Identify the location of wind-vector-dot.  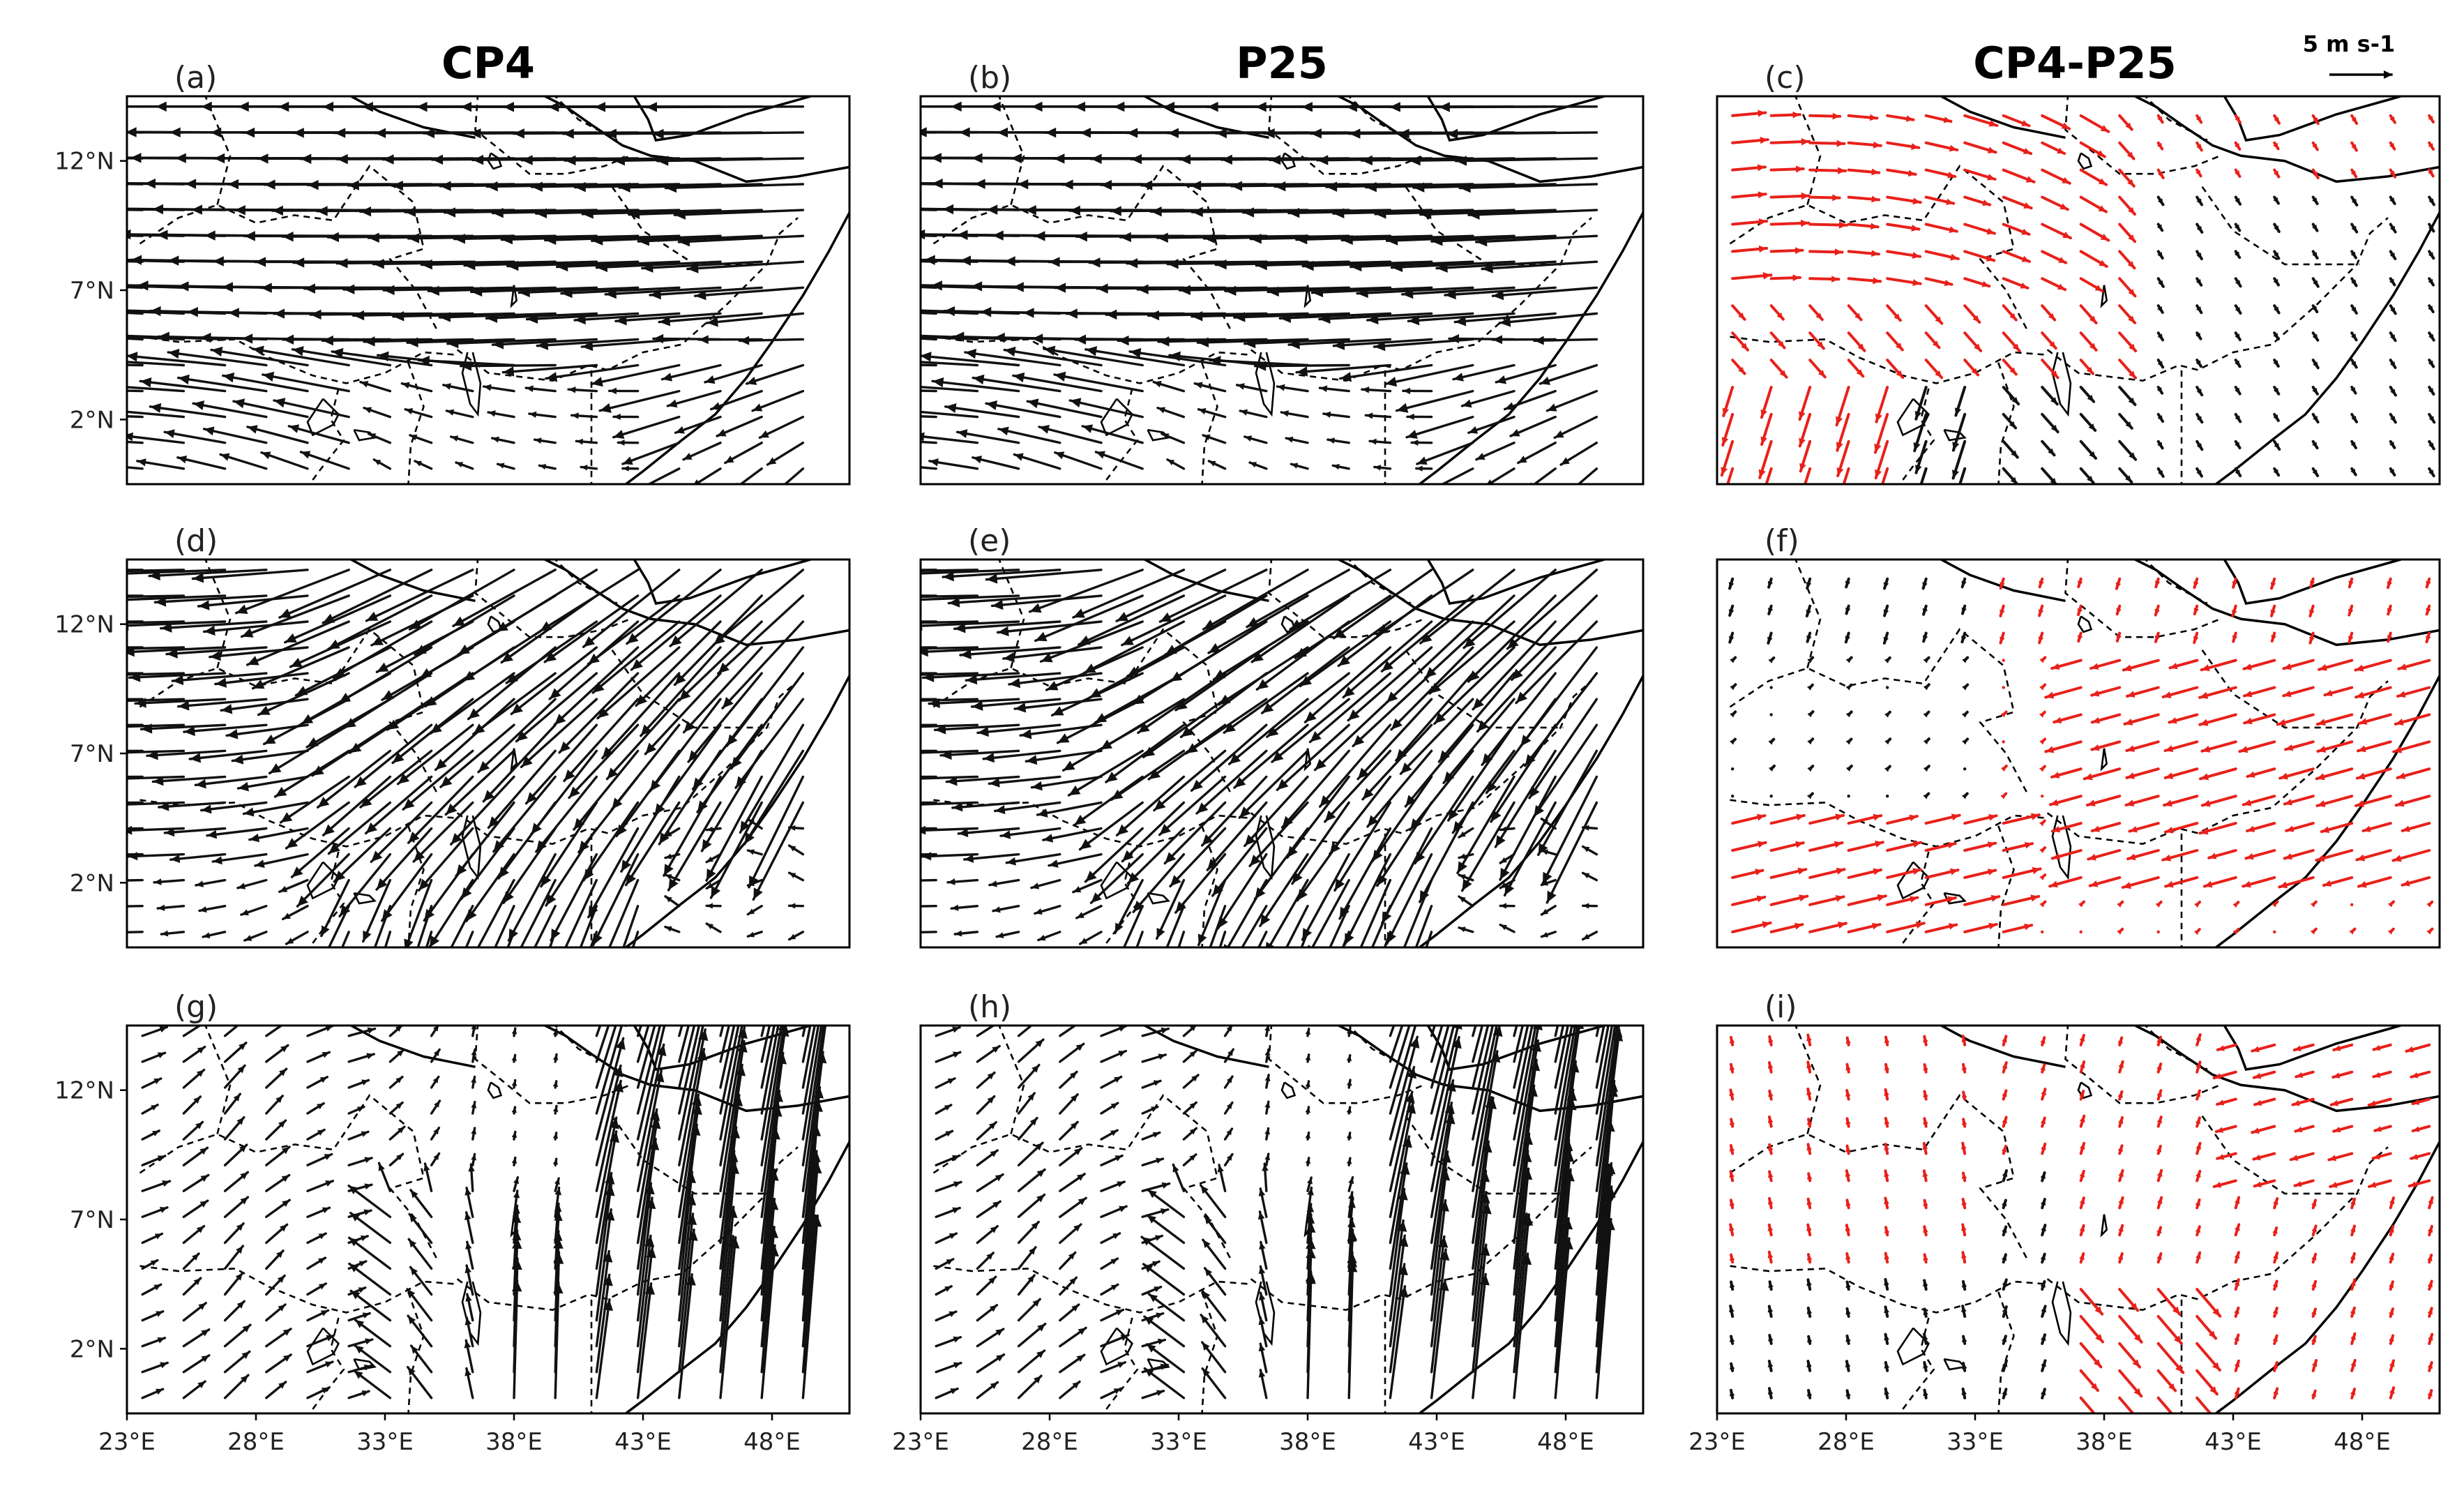
(1965, 769).